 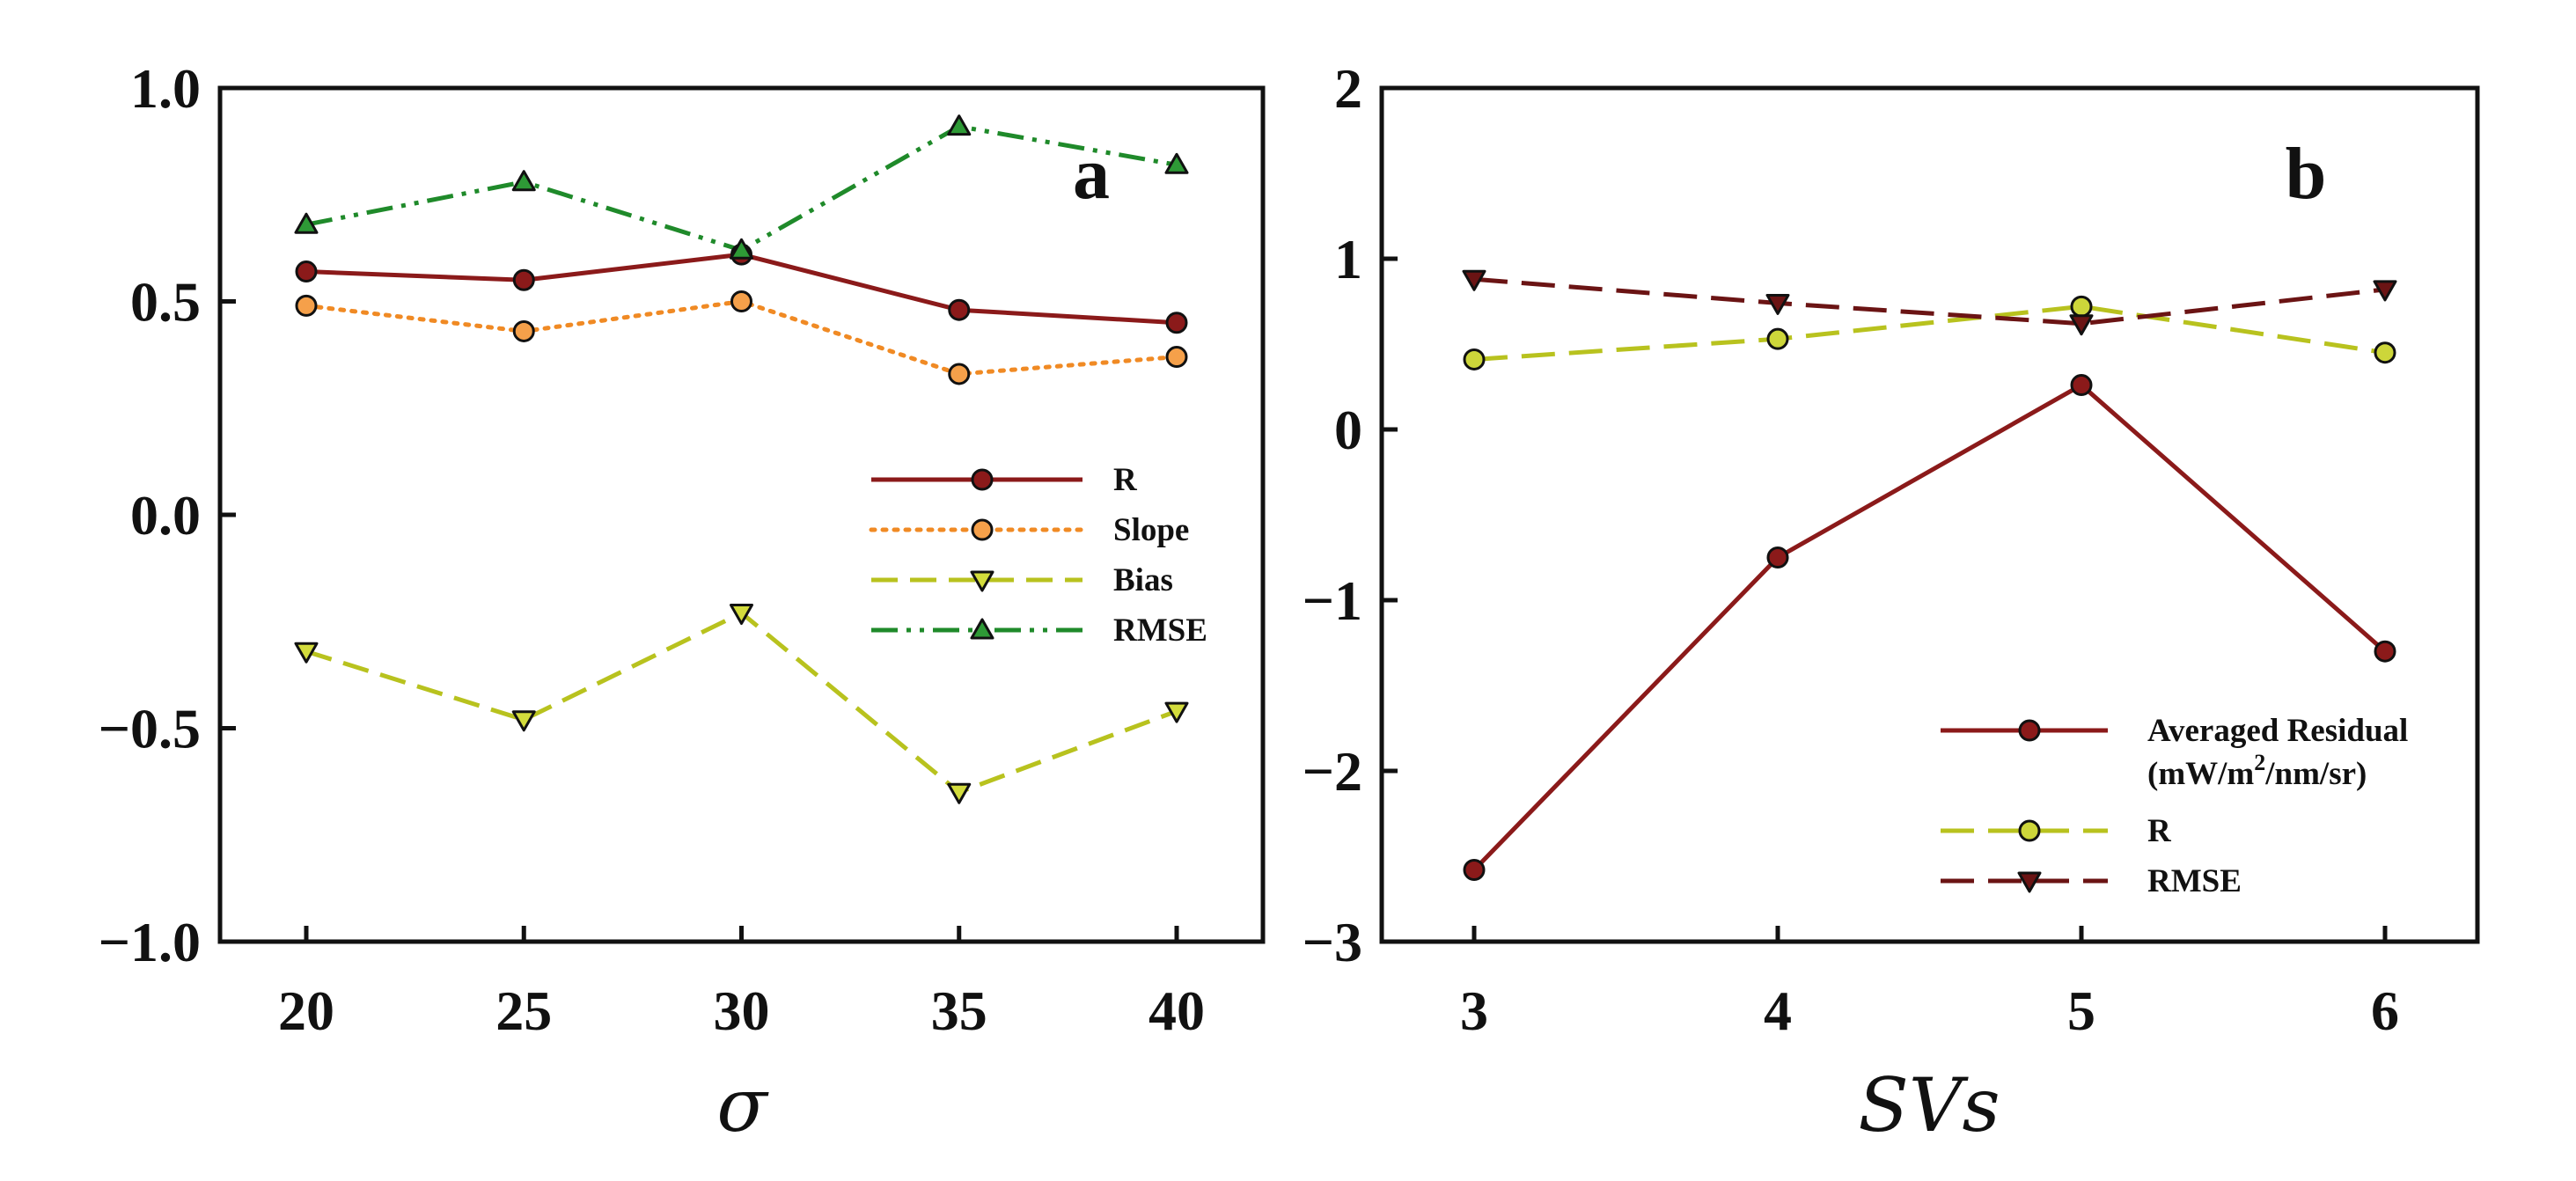 What do you see at coordinates (1151, 530) in the screenshot?
I see `legend-label: Slope` at bounding box center [1151, 530].